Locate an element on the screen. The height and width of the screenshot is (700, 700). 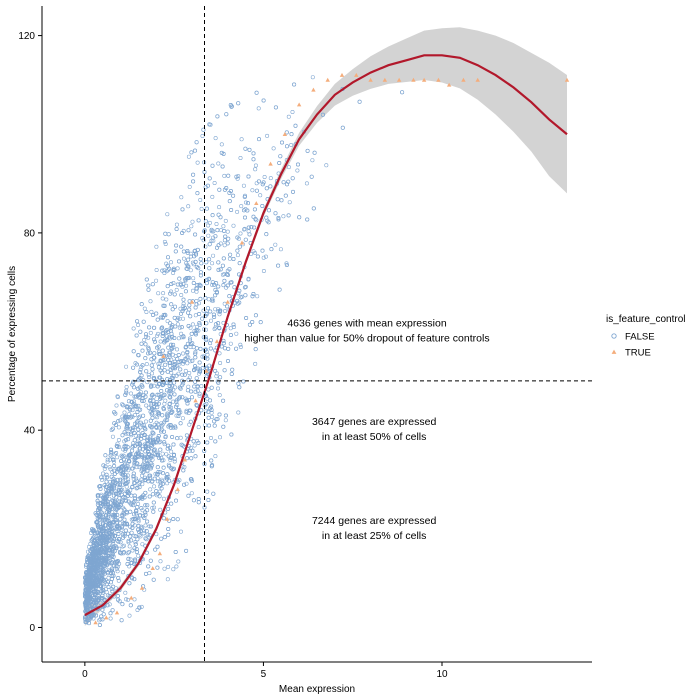
legend-marker-true is located at coordinates (614, 351).